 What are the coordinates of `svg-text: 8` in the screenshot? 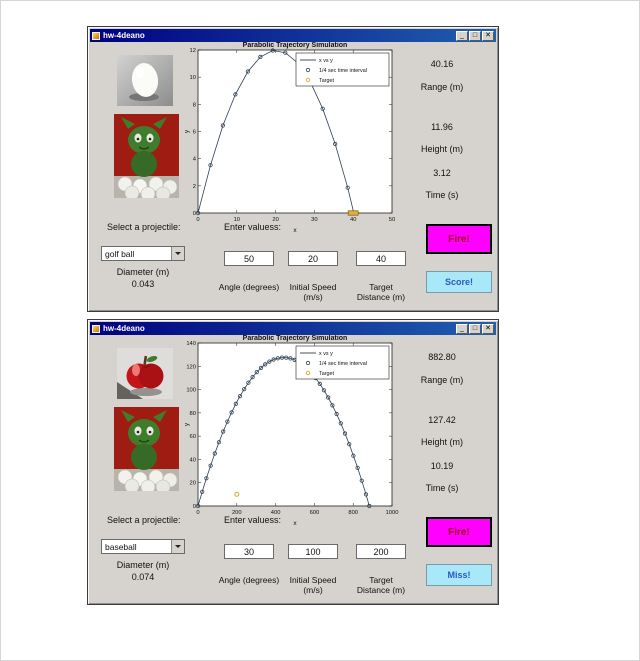 It's located at (194, 105).